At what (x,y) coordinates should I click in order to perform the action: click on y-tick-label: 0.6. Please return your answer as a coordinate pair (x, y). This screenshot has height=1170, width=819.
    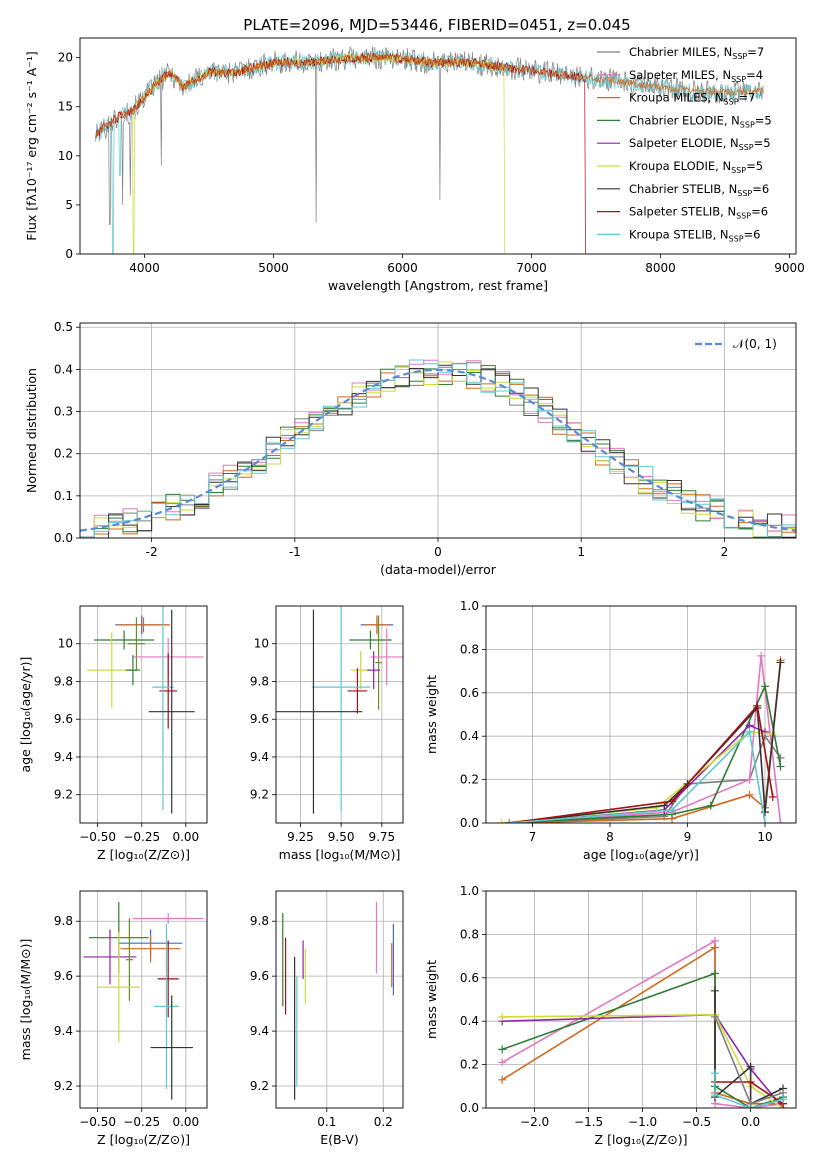
    Looking at the image, I should click on (469, 978).